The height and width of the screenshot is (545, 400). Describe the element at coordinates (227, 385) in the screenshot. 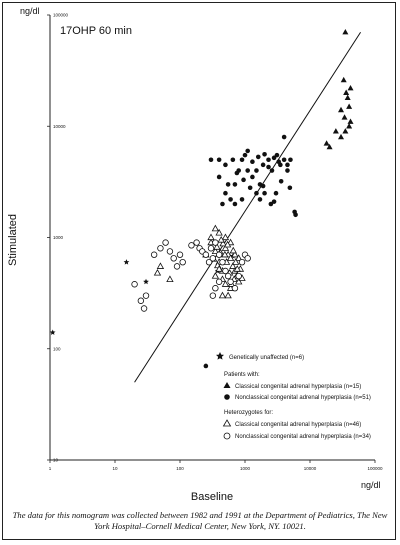

I see `legend-marker-classical` at that location.